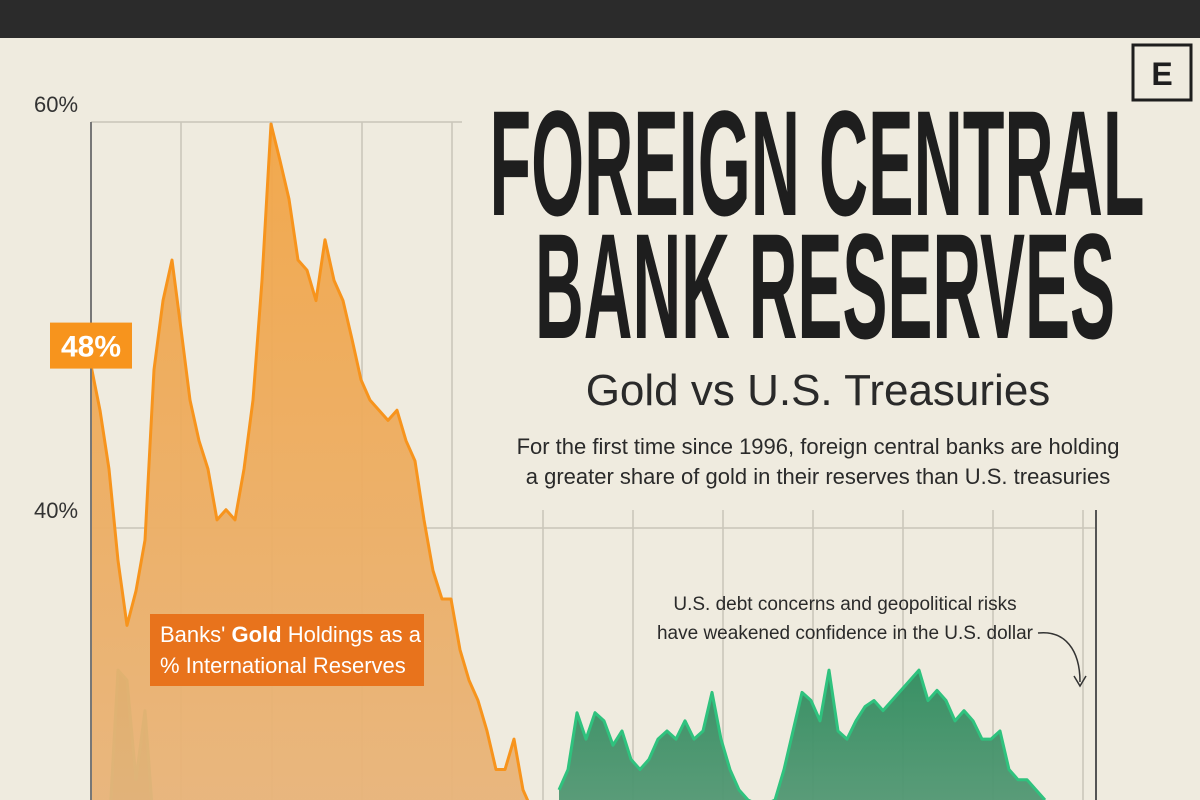 The height and width of the screenshot is (800, 1200). Describe the element at coordinates (817, 163) in the screenshot. I see `title-line: FOREIGN CENTRAL` at that location.